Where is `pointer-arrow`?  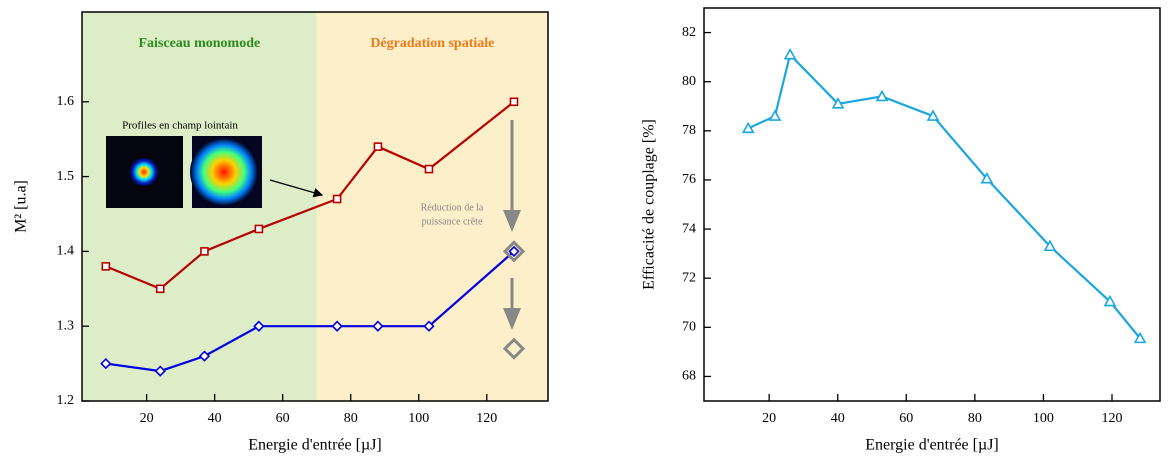 pointer-arrow is located at coordinates (296, 188).